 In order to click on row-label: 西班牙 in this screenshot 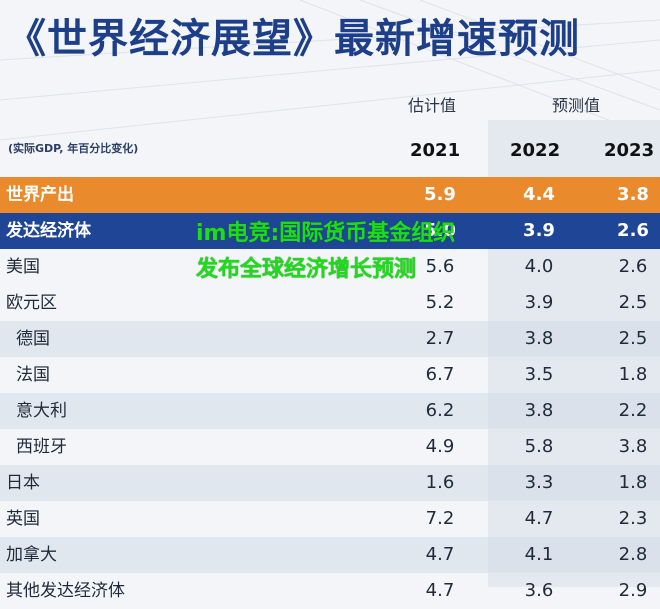, I will do `click(41, 447)`.